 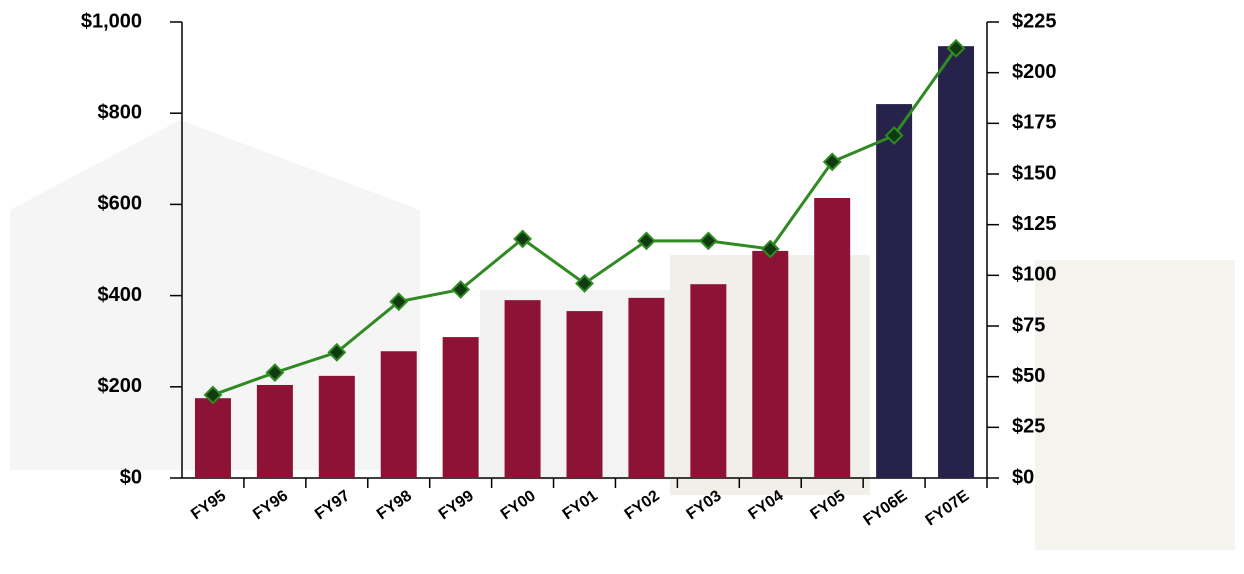 I want to click on y-tick-label: $0, so click(x=131, y=477).